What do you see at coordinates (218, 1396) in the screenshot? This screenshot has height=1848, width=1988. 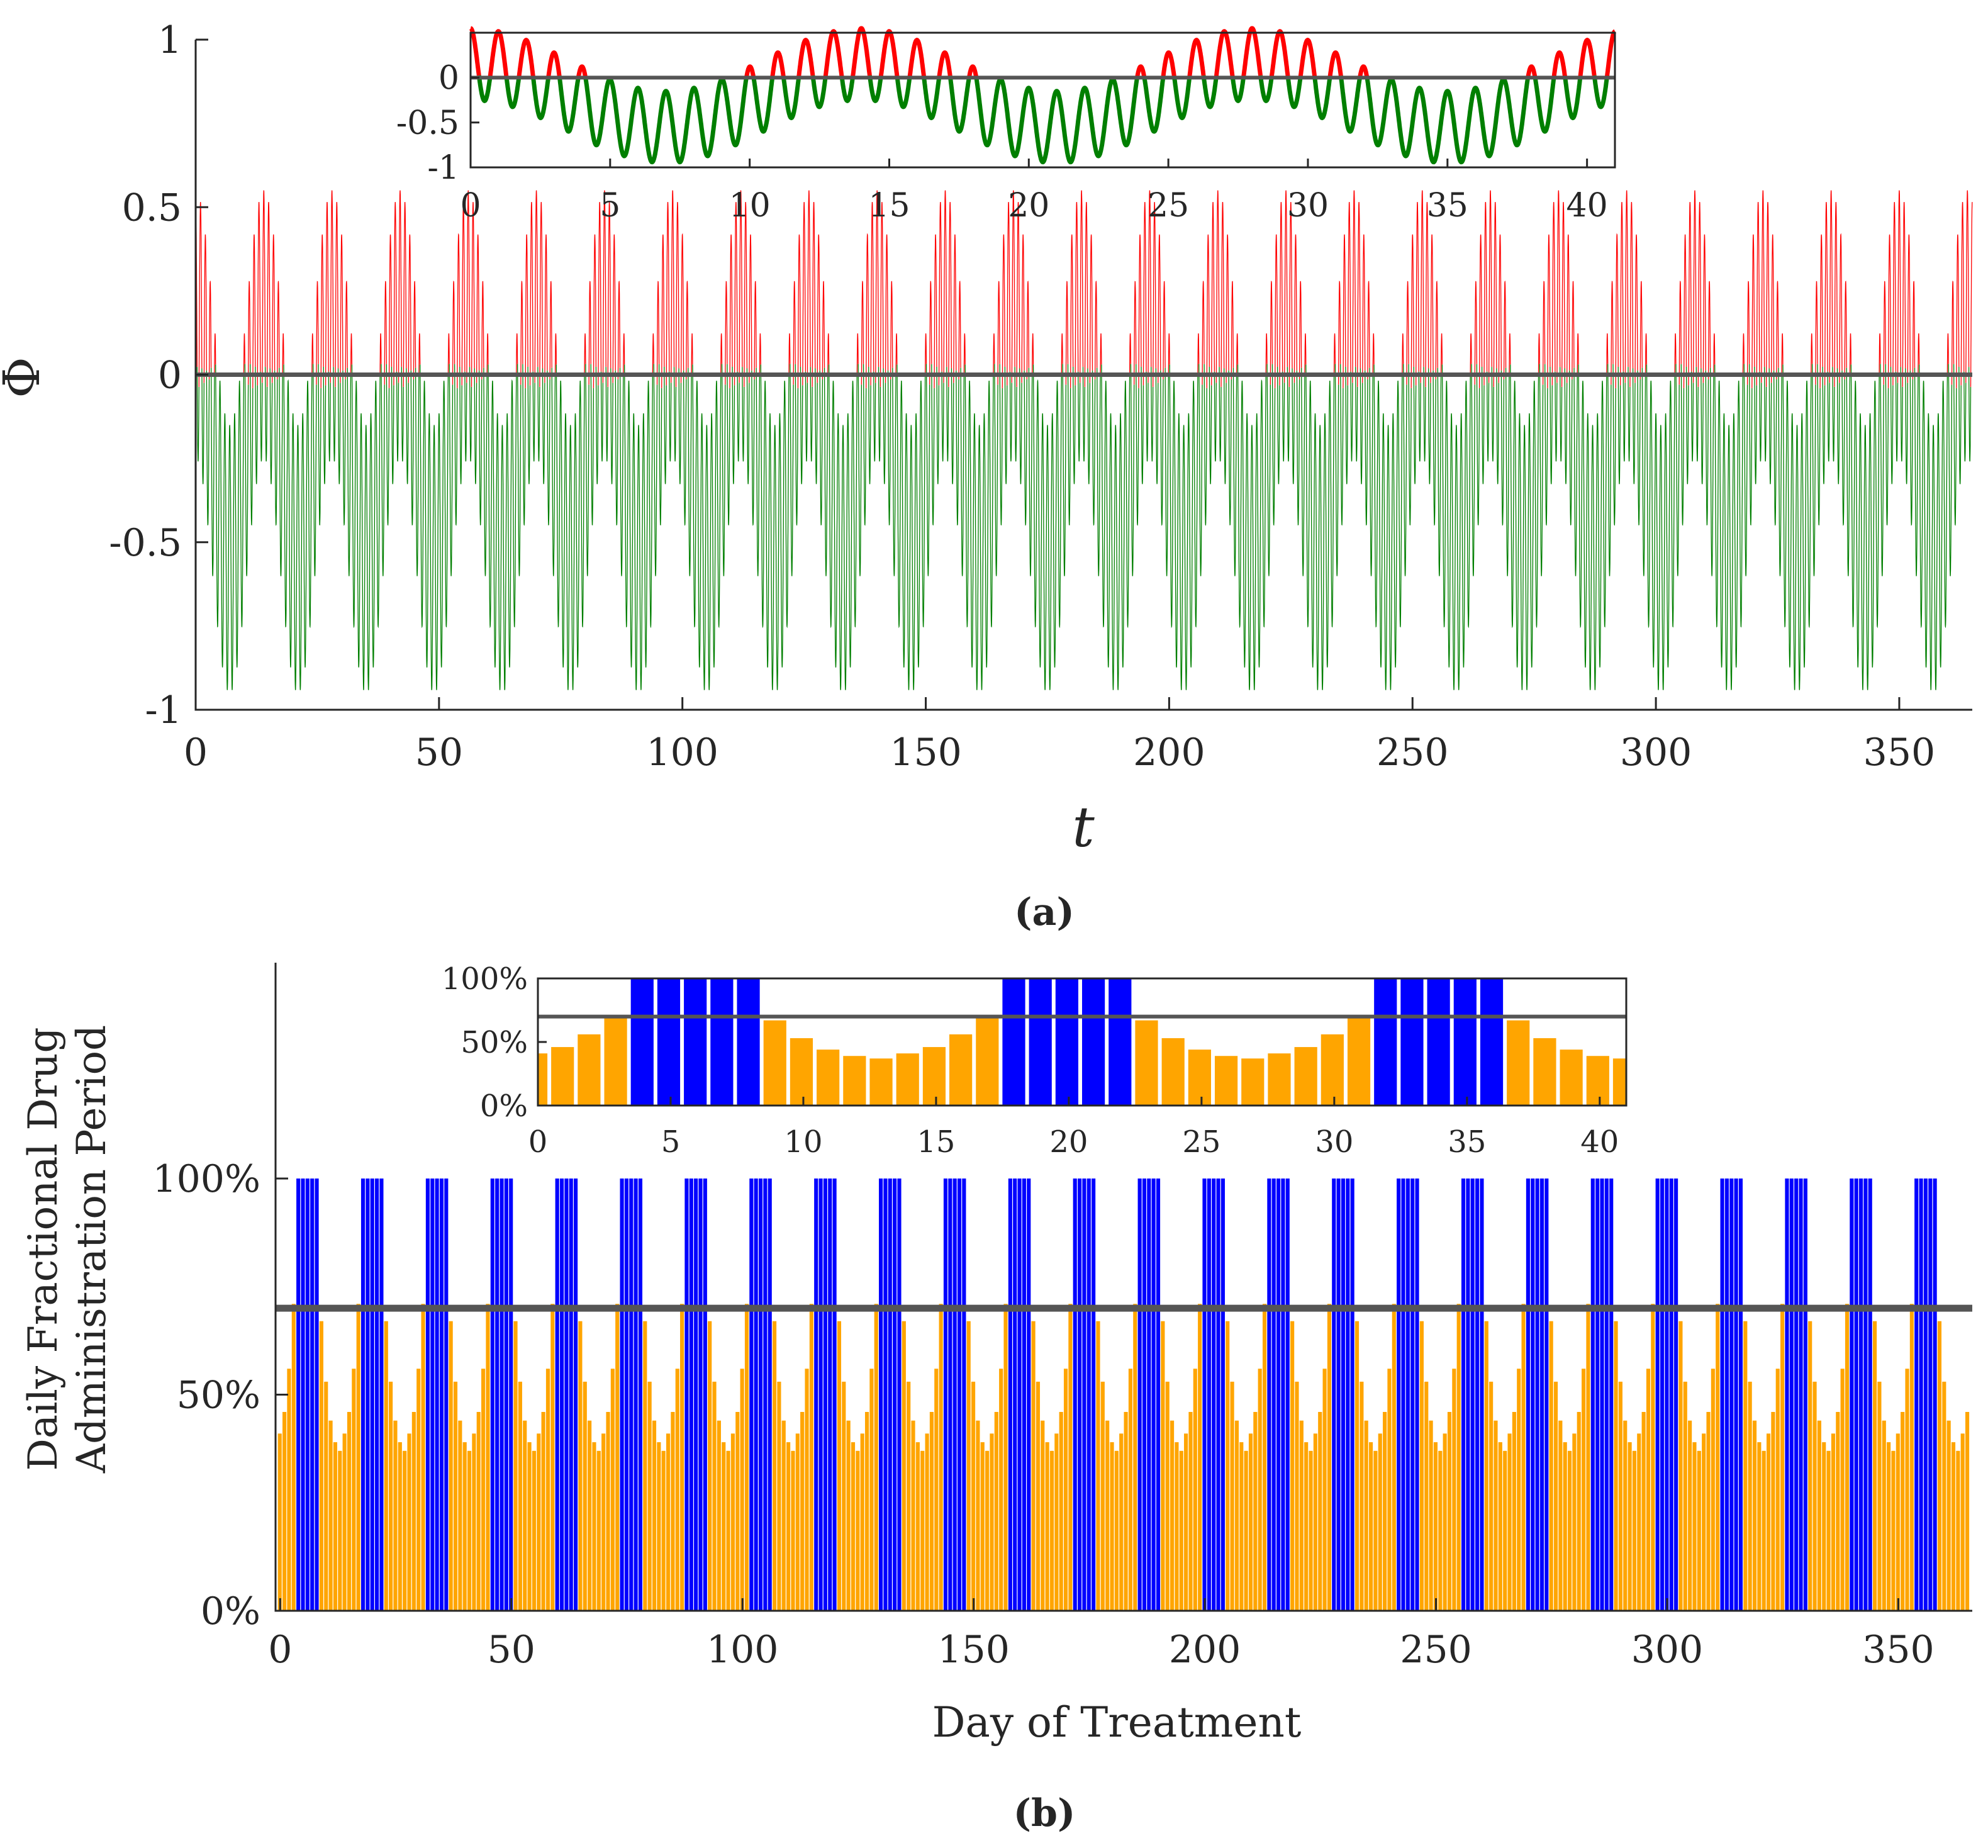 I see `panel-b-y-tick-label: 50%` at bounding box center [218, 1396].